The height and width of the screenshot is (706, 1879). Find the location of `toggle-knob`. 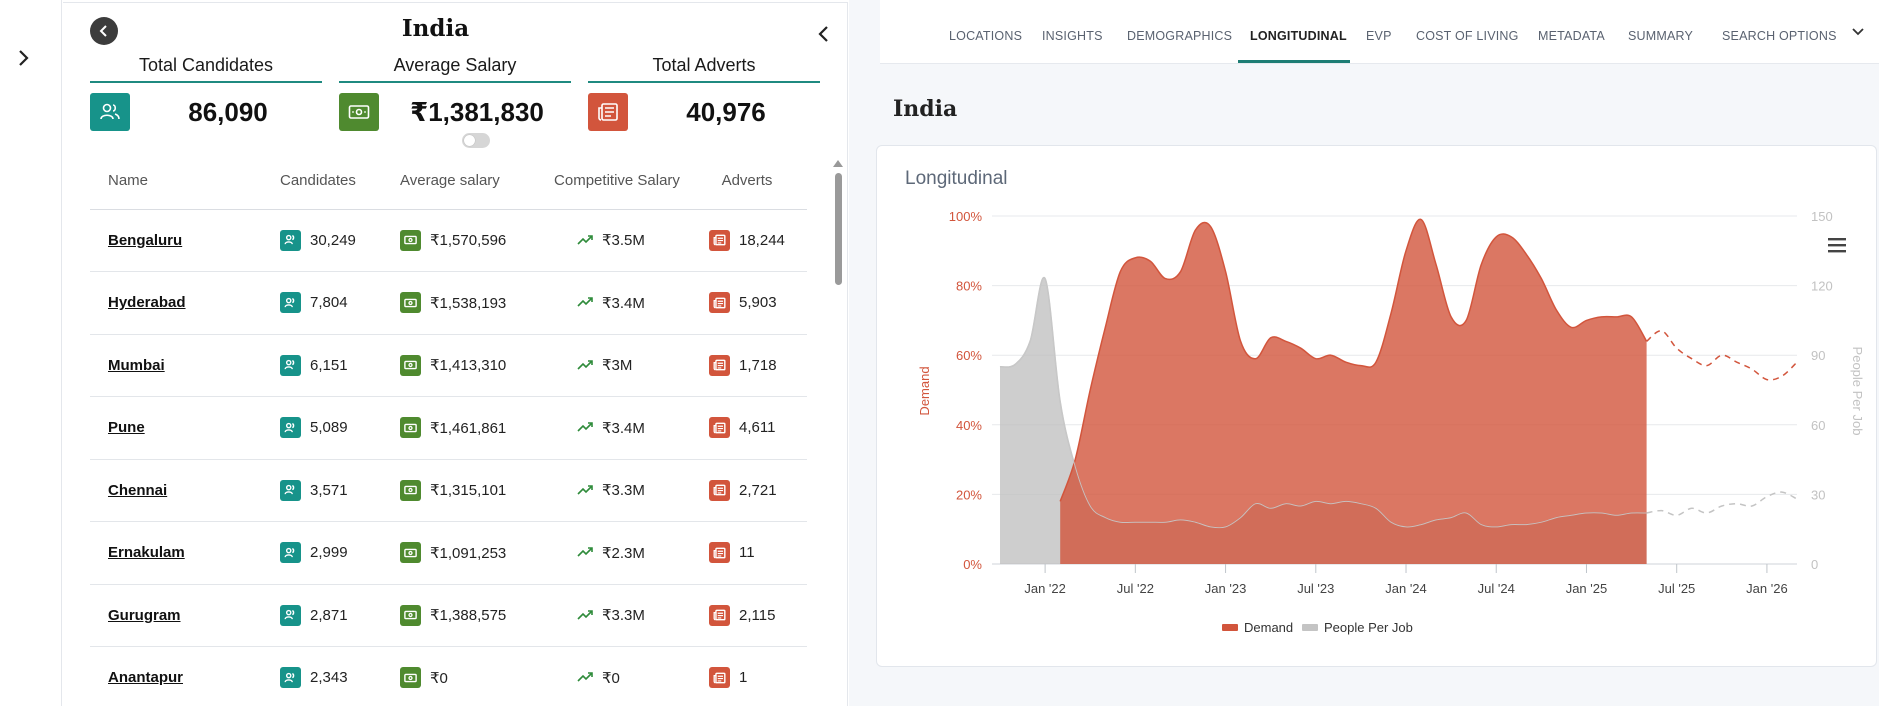

toggle-knob is located at coordinates (469, 140).